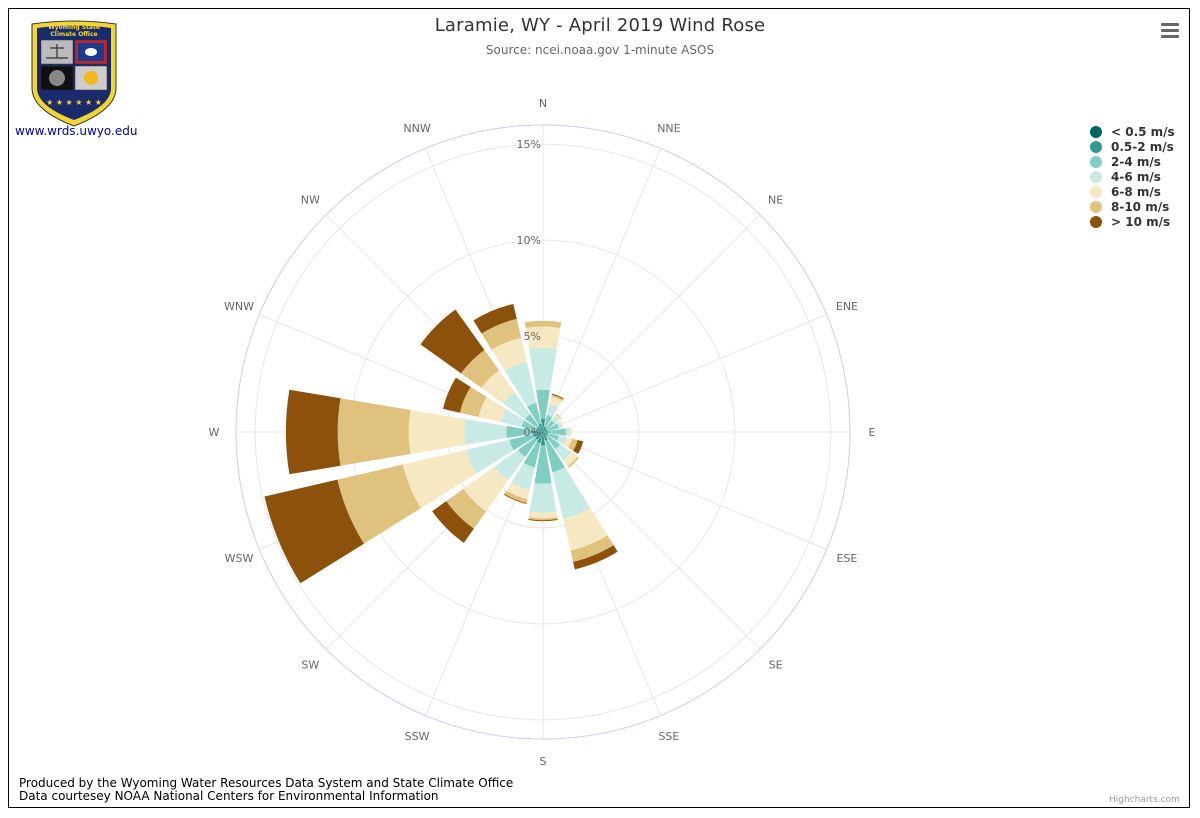  What do you see at coordinates (1131, 191) in the screenshot?
I see `legend-item: 6-8 m/s` at bounding box center [1131, 191].